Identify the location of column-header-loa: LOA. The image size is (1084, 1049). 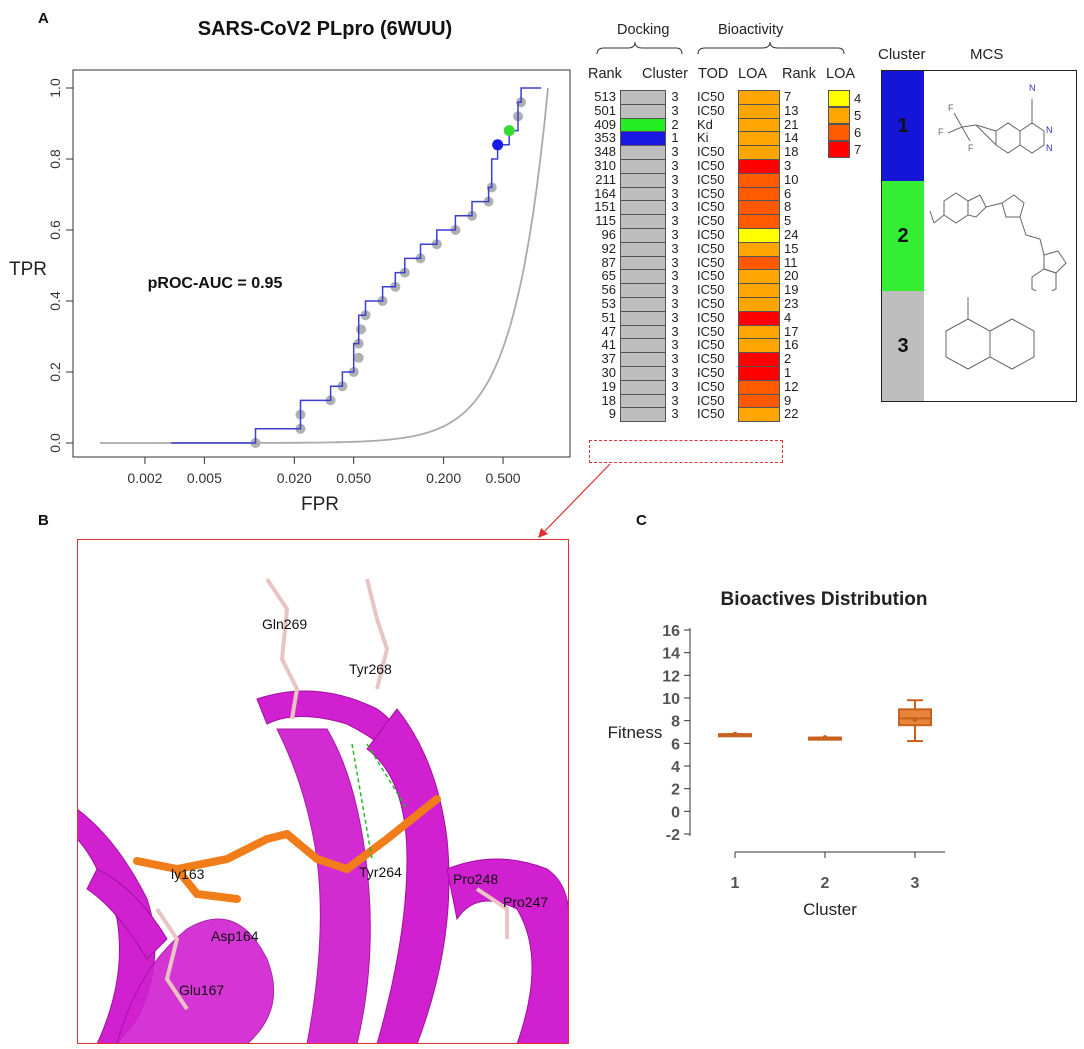
(753, 74).